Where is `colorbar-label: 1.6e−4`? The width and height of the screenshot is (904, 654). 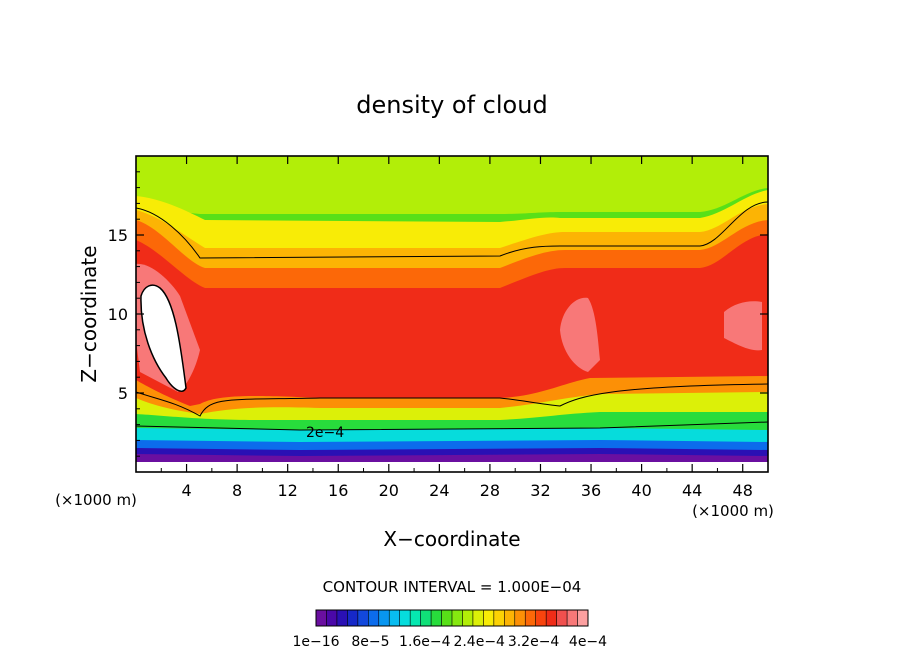 colorbar-label: 1.6e−4 is located at coordinates (425, 642).